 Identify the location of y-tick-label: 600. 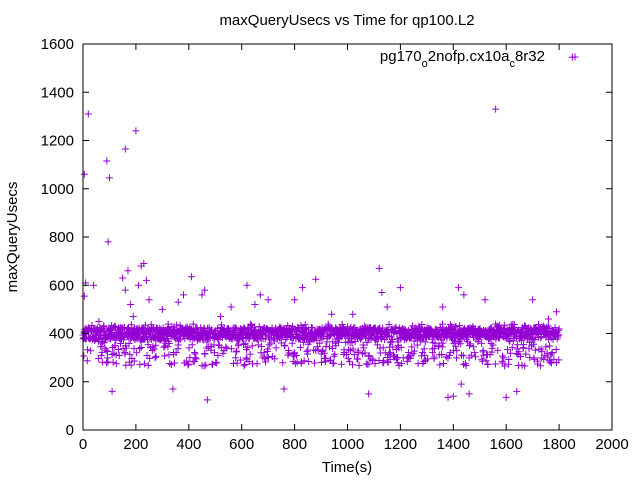
(61, 285).